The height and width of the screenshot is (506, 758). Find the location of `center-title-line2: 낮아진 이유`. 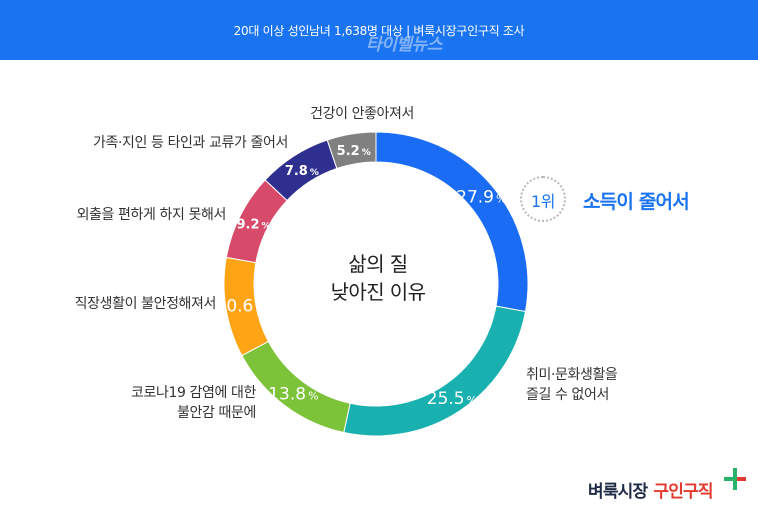

center-title-line2: 낮아진 이유 is located at coordinates (378, 292).